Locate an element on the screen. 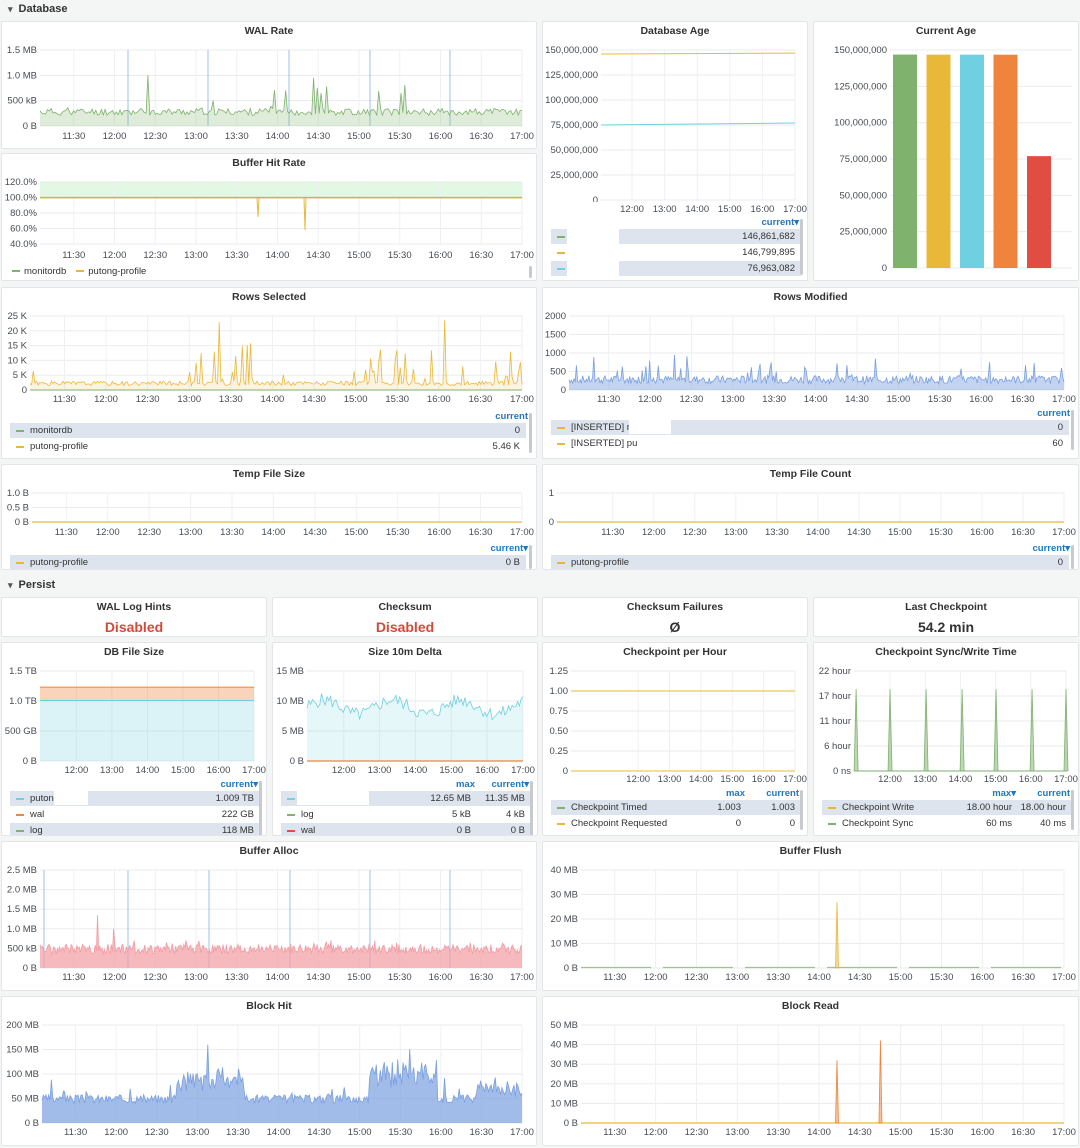 The height and width of the screenshot is (1148, 1080). legend-item: monitordb 0 is located at coordinates (268, 430).